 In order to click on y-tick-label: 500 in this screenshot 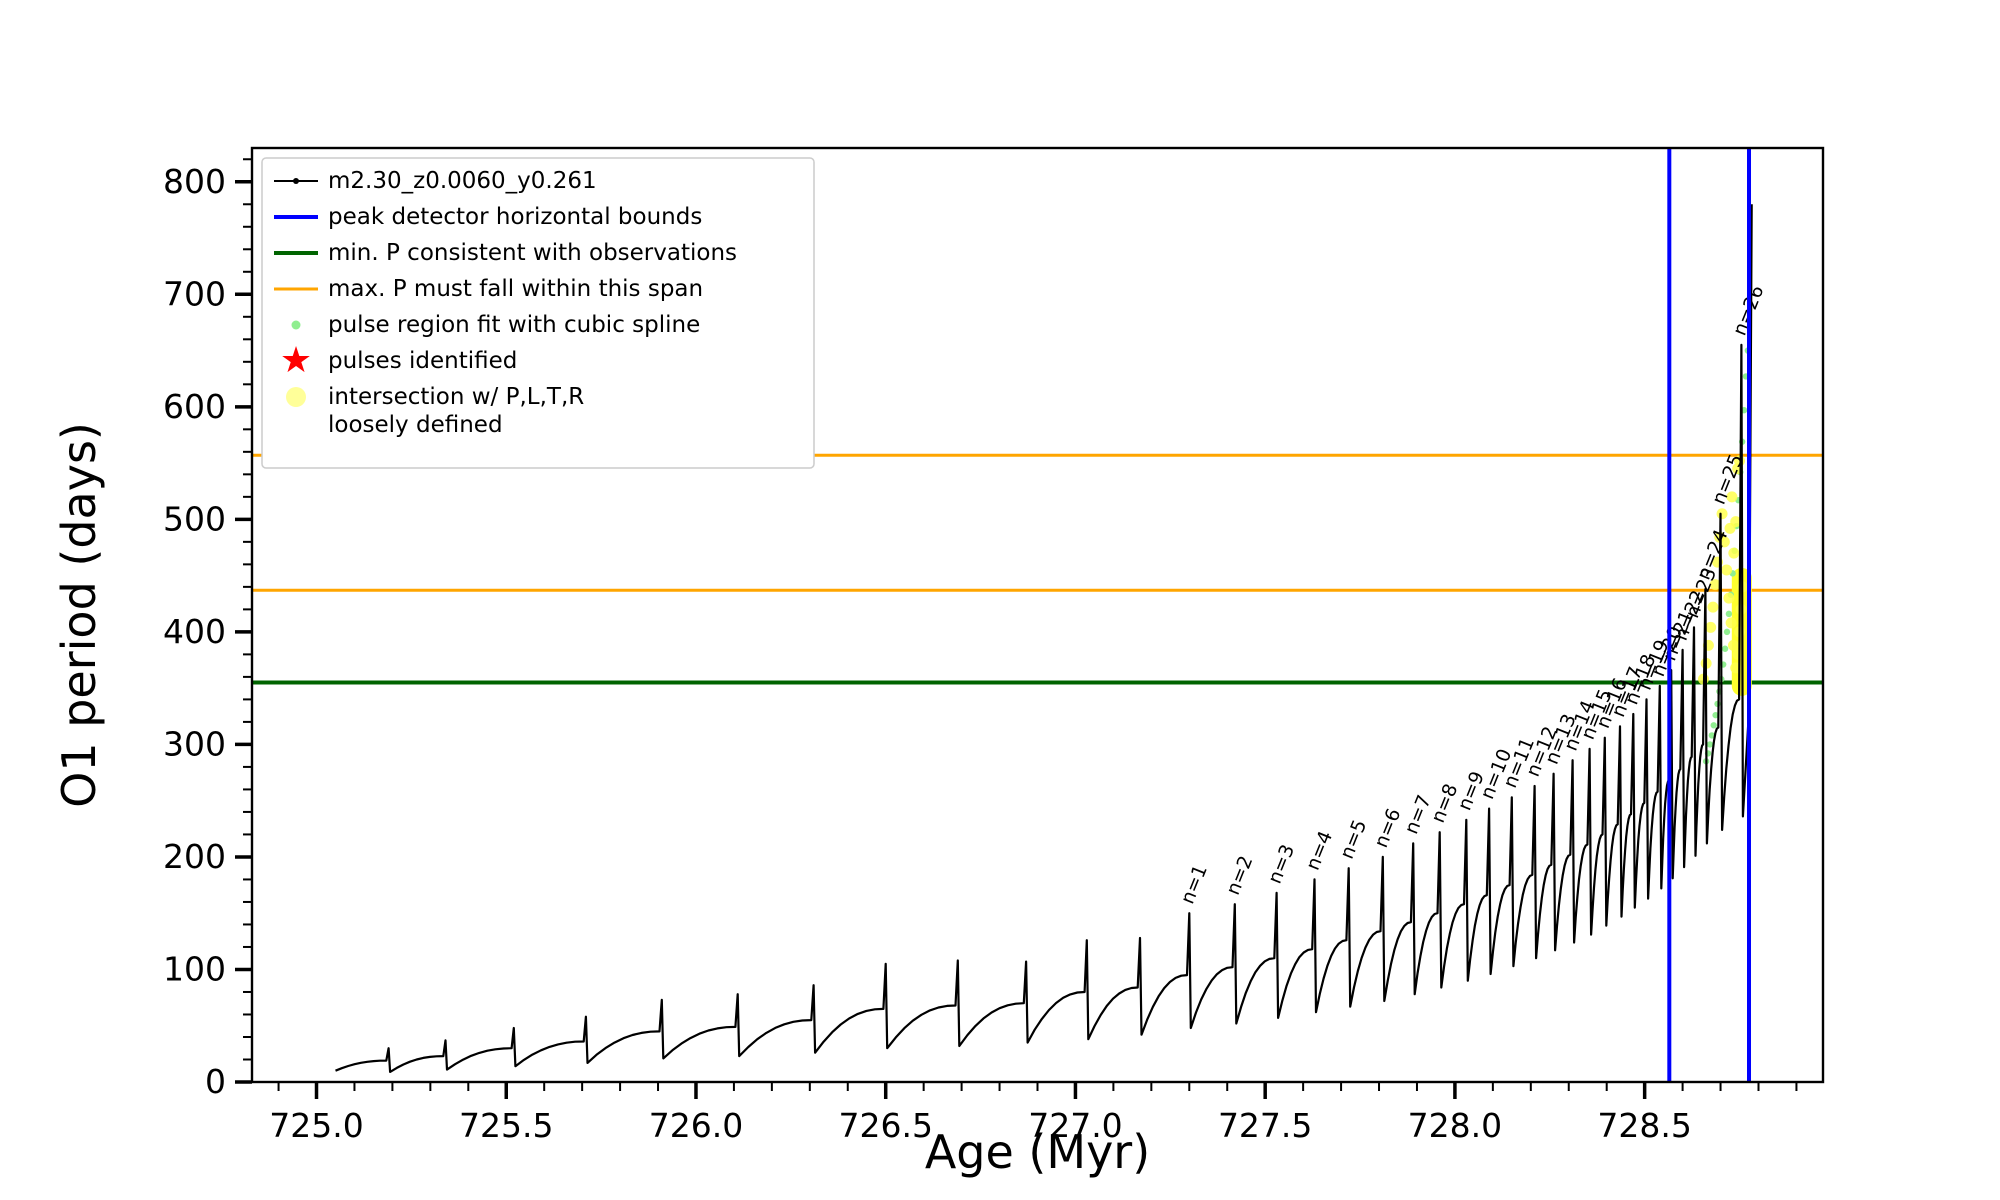, I will do `click(194, 518)`.